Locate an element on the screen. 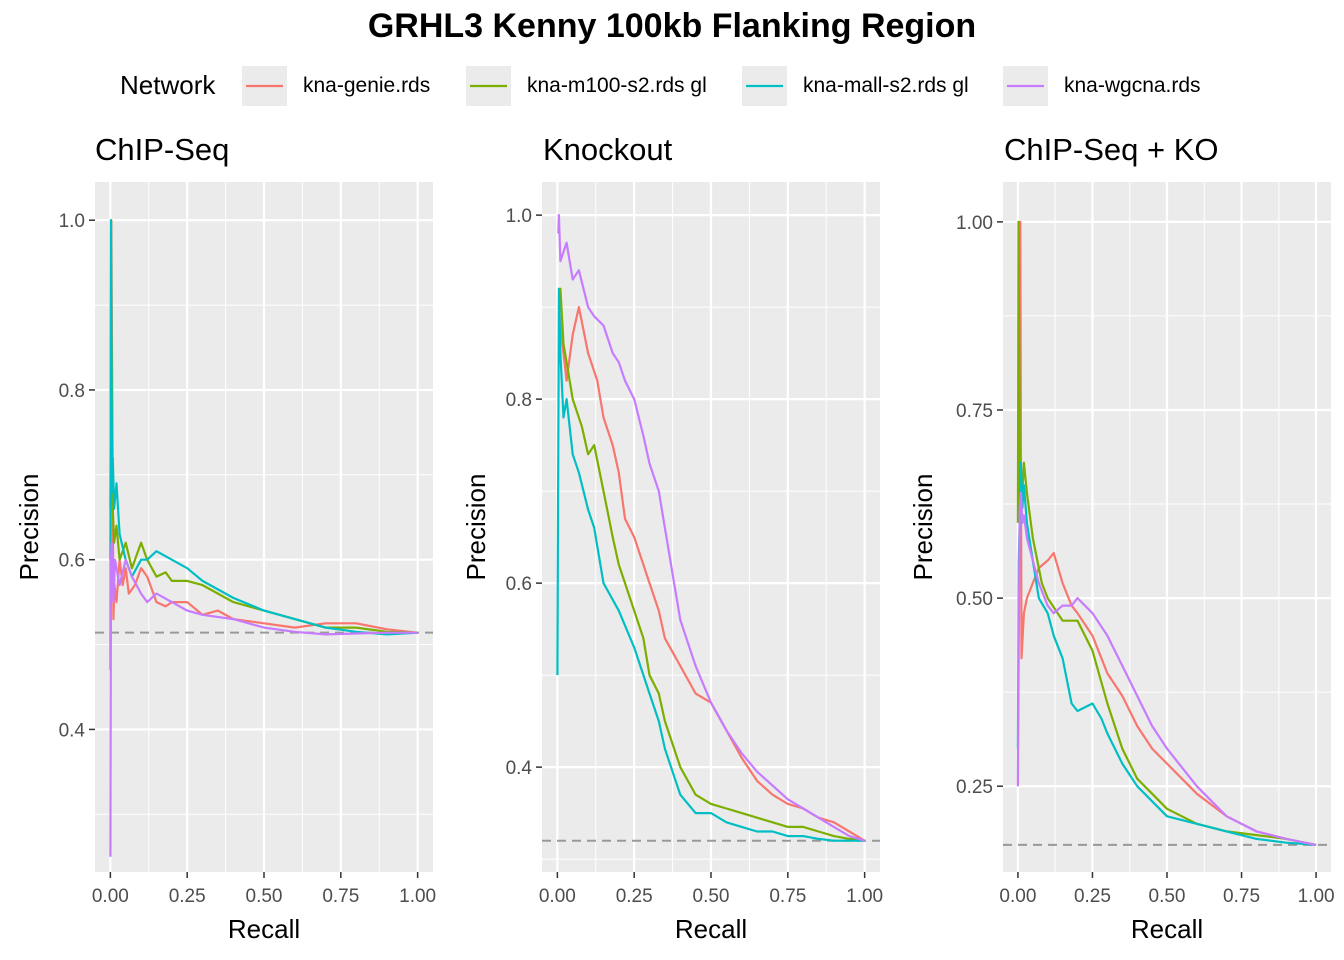 The image size is (1344, 960). y-tick-label: 0.75 is located at coordinates (974, 411).